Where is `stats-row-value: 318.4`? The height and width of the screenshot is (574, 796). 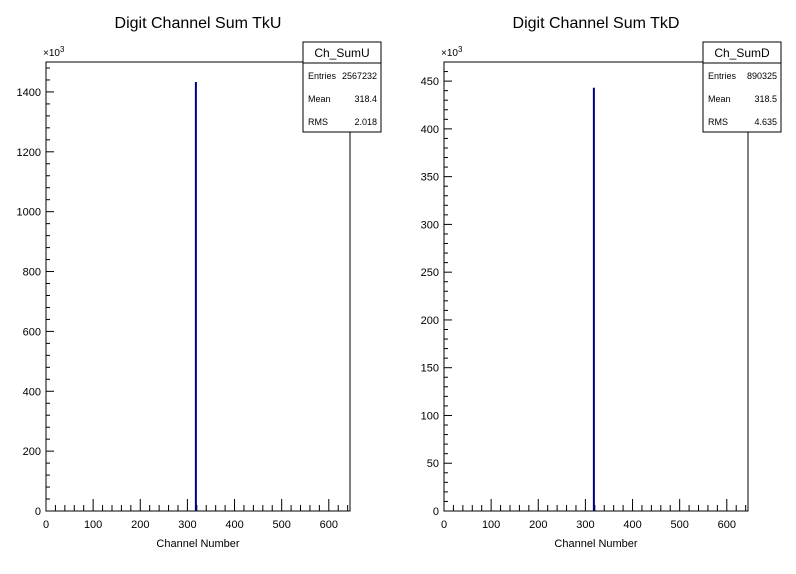 stats-row-value: 318.4 is located at coordinates (365, 99).